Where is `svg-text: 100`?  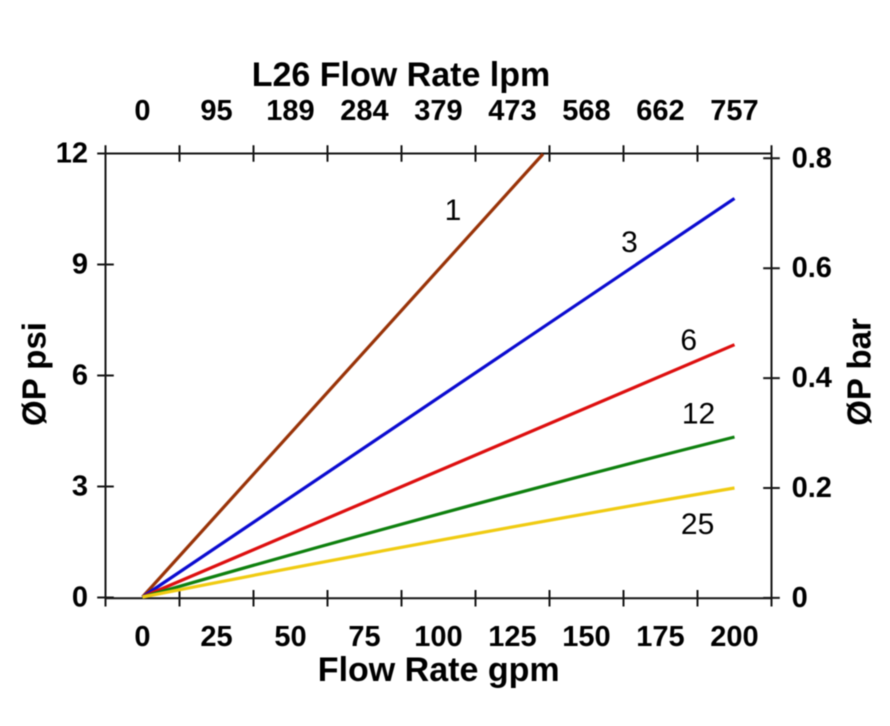
svg-text: 100 is located at coordinates (438, 637).